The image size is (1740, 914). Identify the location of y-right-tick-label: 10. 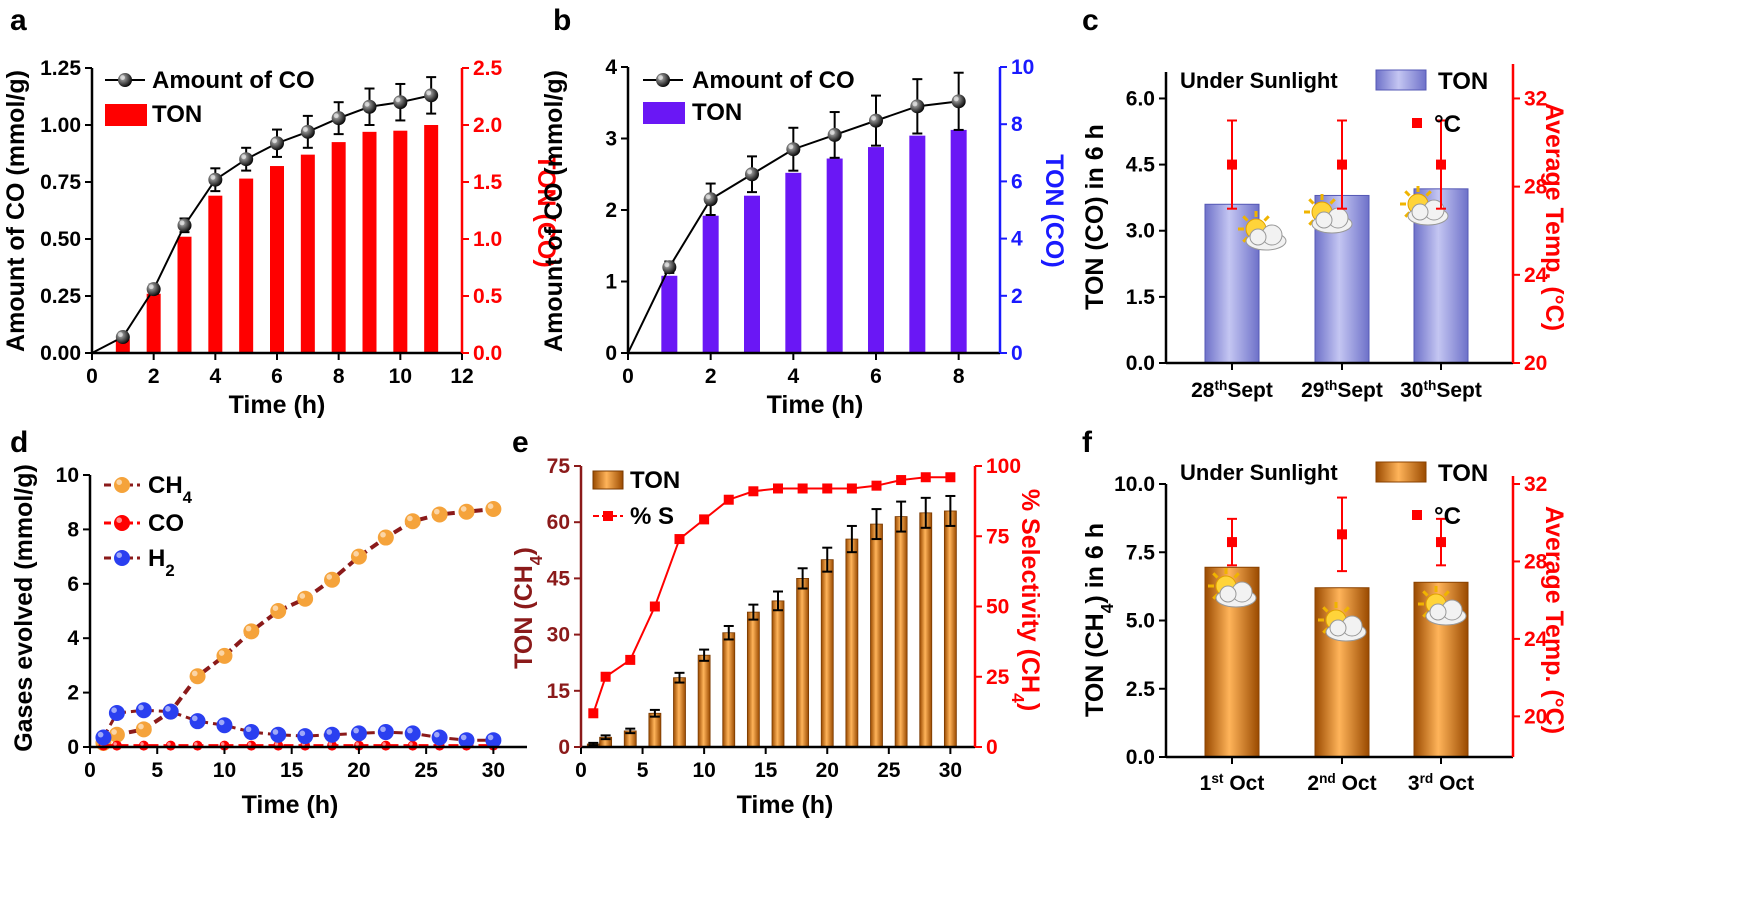
(1022, 67).